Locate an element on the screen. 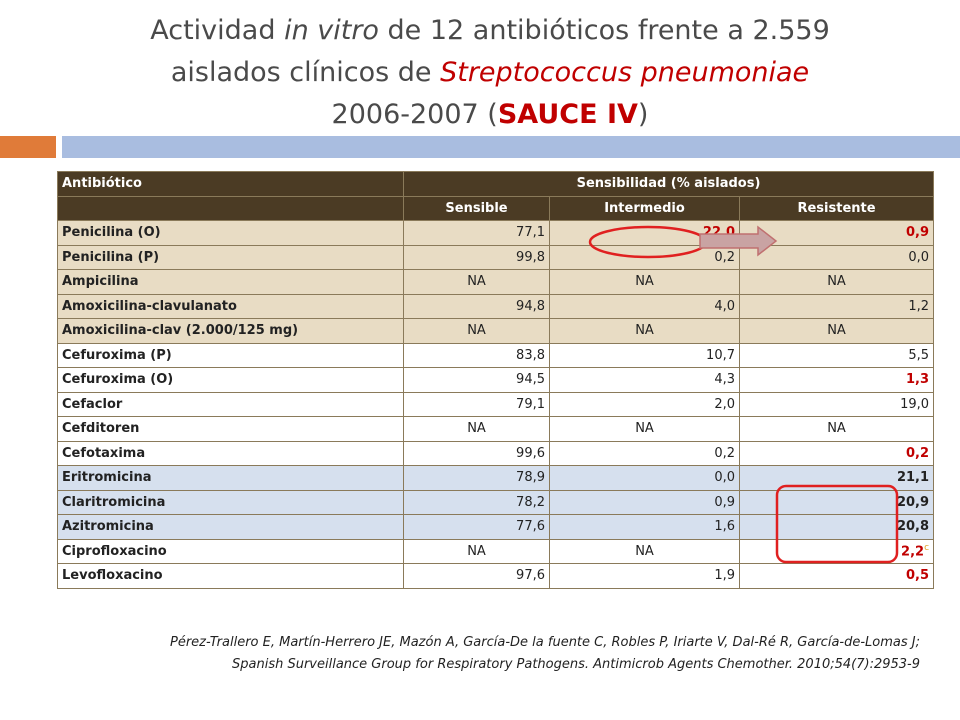  table-row: Cefaclor 79,1 2,0 19,0 is located at coordinates (496, 404).